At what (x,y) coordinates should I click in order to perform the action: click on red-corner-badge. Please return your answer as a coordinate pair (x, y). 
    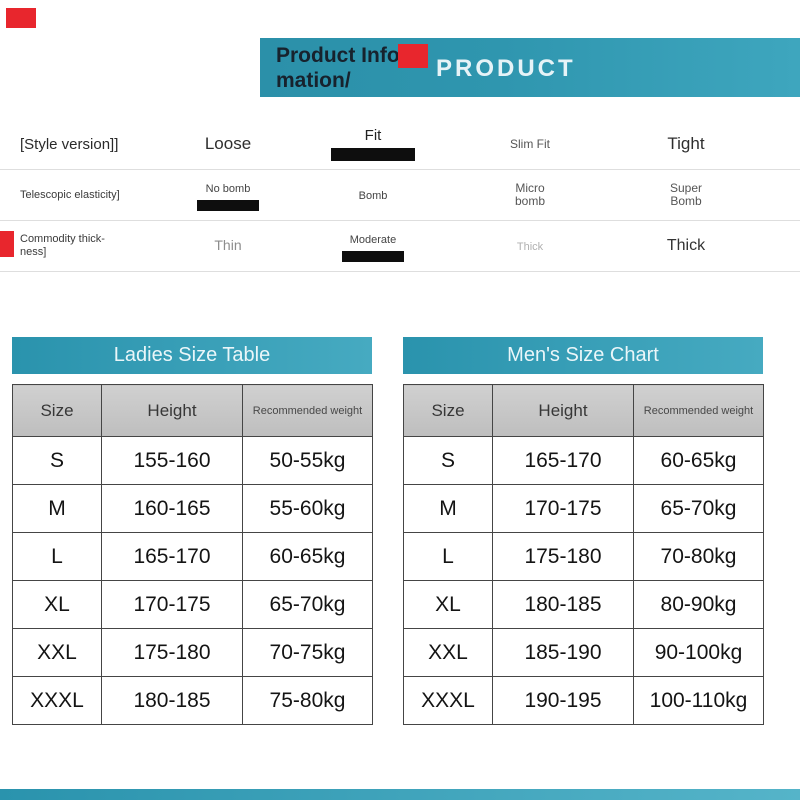
    Looking at the image, I should click on (21, 18).